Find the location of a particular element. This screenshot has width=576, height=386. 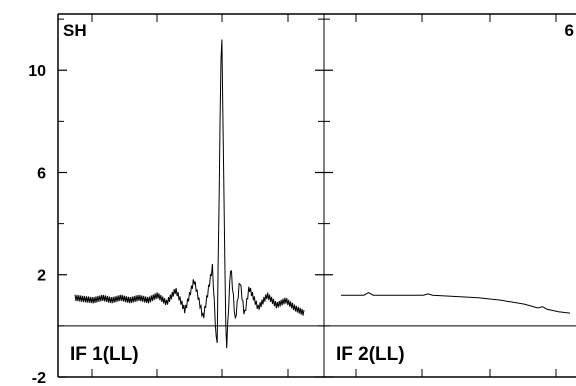

y-tick-label: -2 is located at coordinates (39, 378).